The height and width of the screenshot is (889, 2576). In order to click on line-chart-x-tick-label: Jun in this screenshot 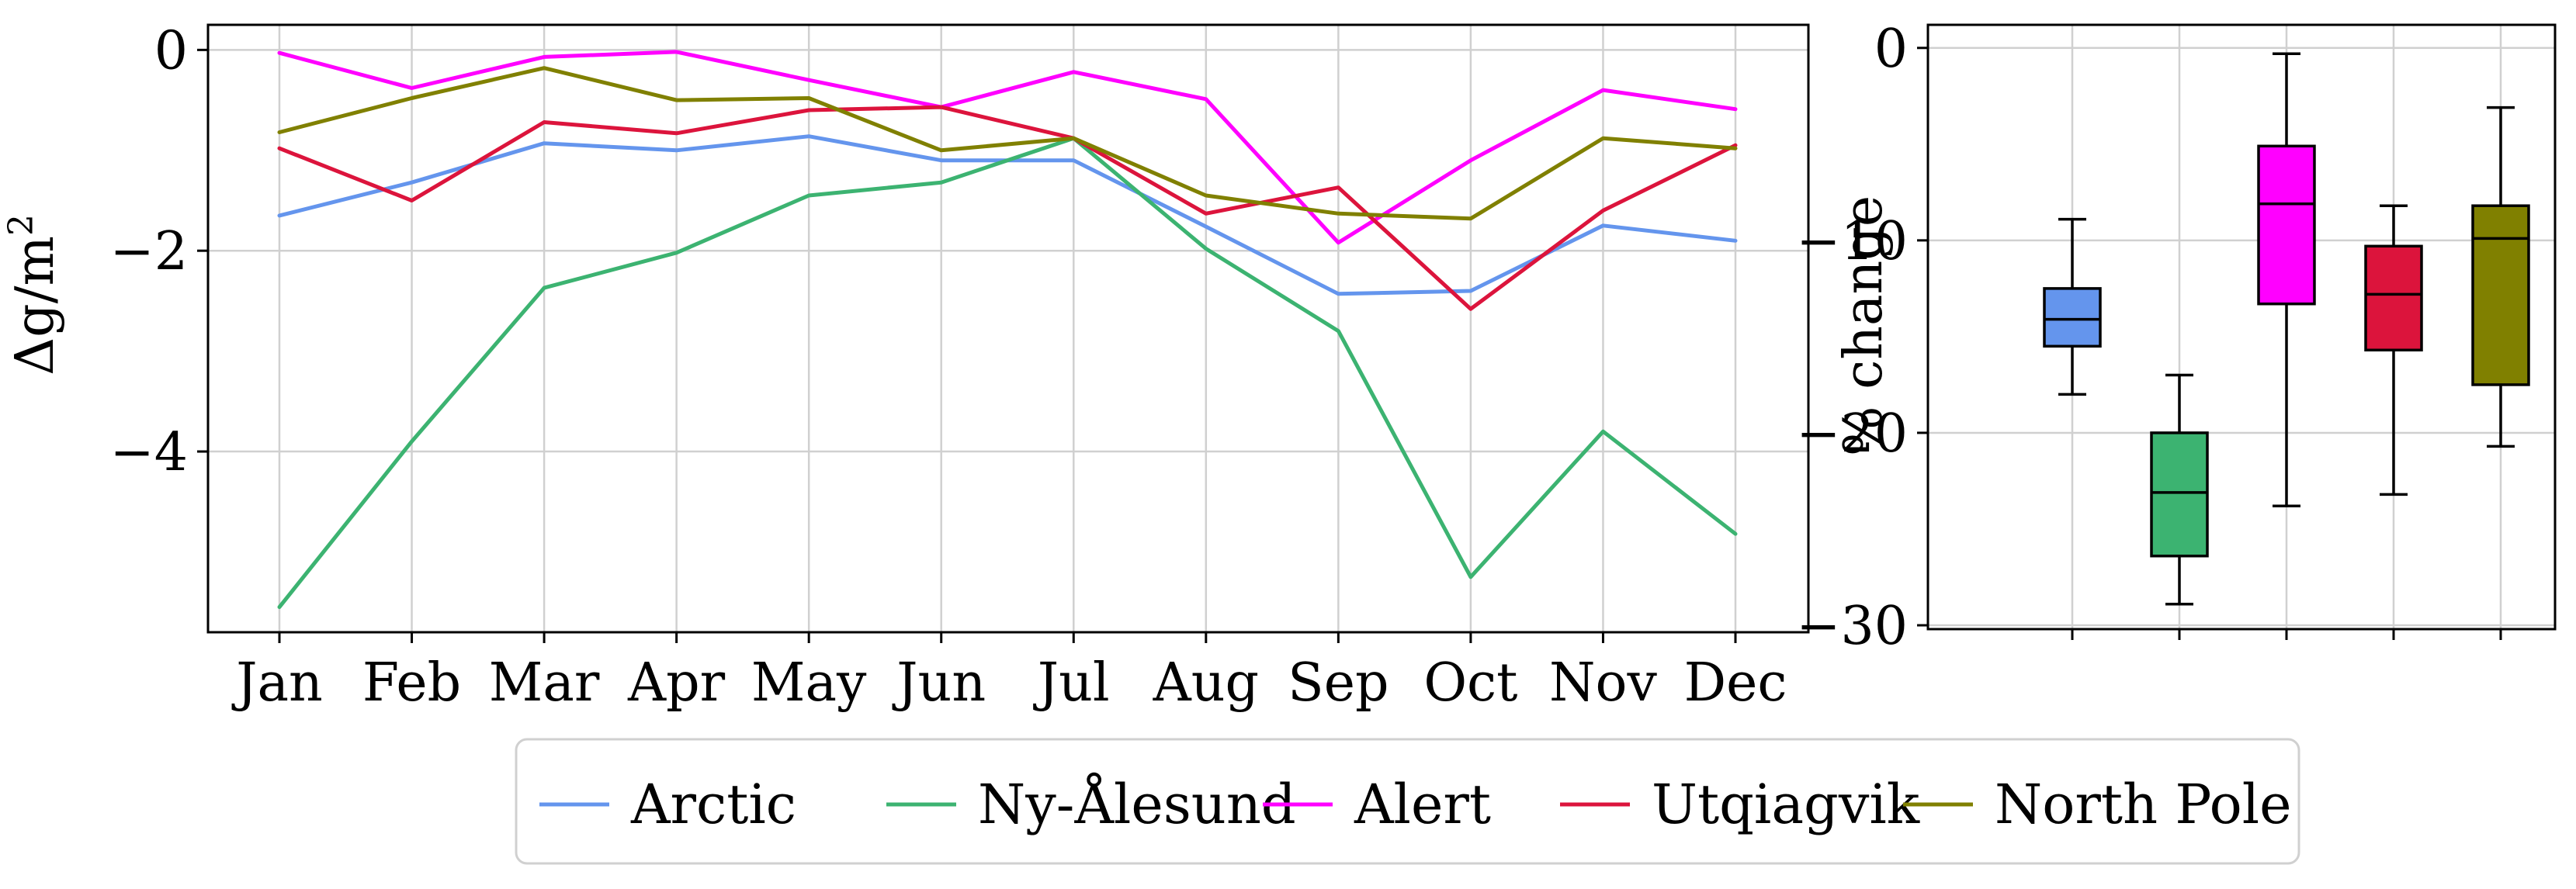, I will do `click(939, 683)`.